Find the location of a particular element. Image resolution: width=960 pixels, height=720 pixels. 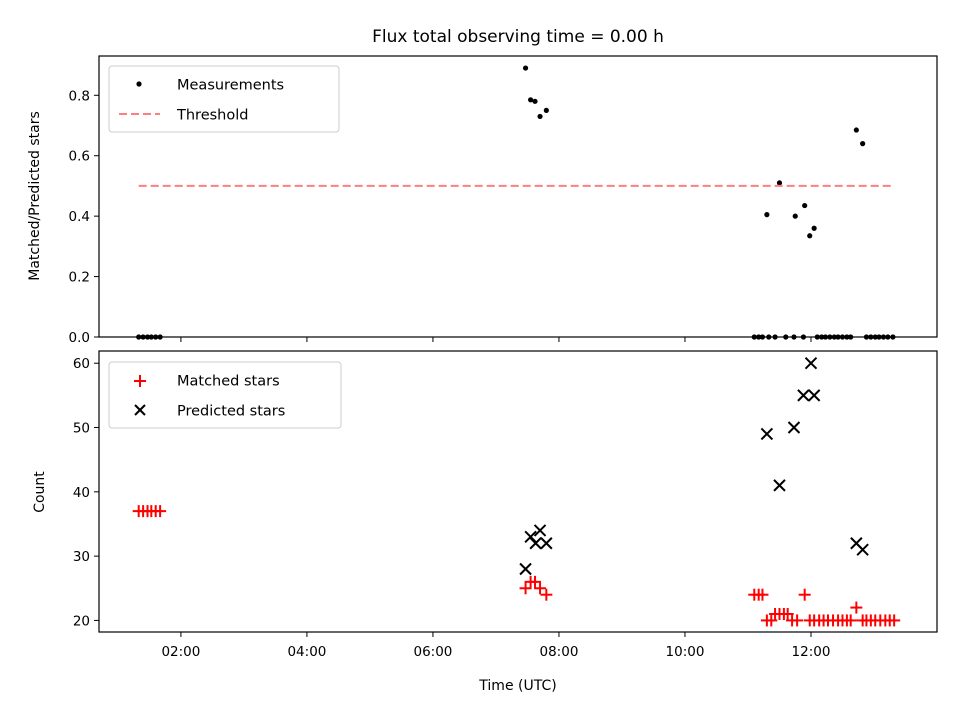

figure-title: Flux total observing time = 0.00 h is located at coordinates (518, 37).